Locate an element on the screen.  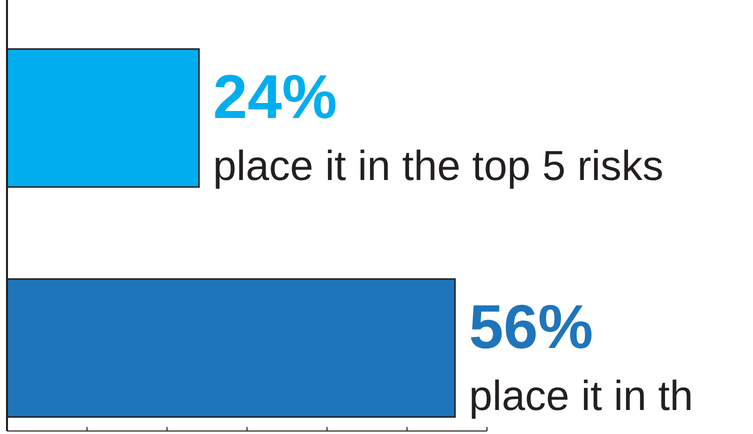
data-label: 24% is located at coordinates (275, 97).